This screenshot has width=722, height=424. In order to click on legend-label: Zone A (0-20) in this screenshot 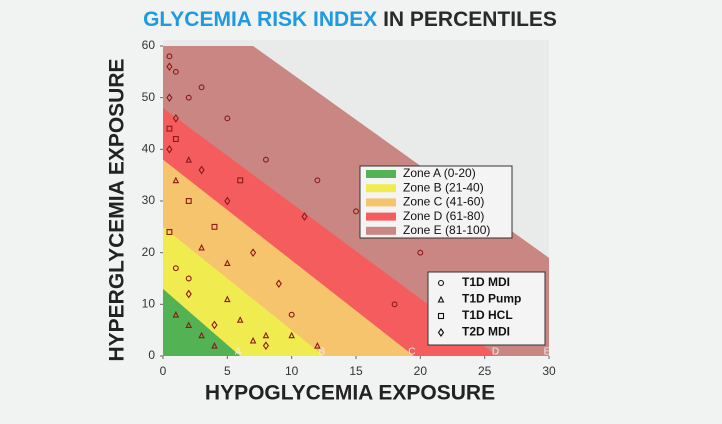, I will do `click(439, 173)`.